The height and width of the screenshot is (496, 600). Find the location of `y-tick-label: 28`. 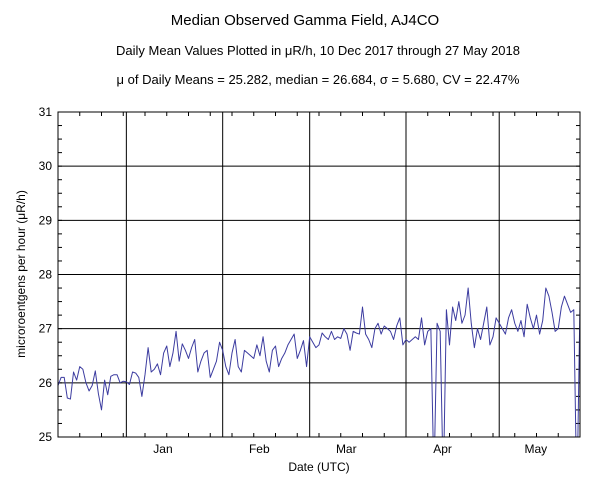

y-tick-label: 28 is located at coordinates (46, 275).